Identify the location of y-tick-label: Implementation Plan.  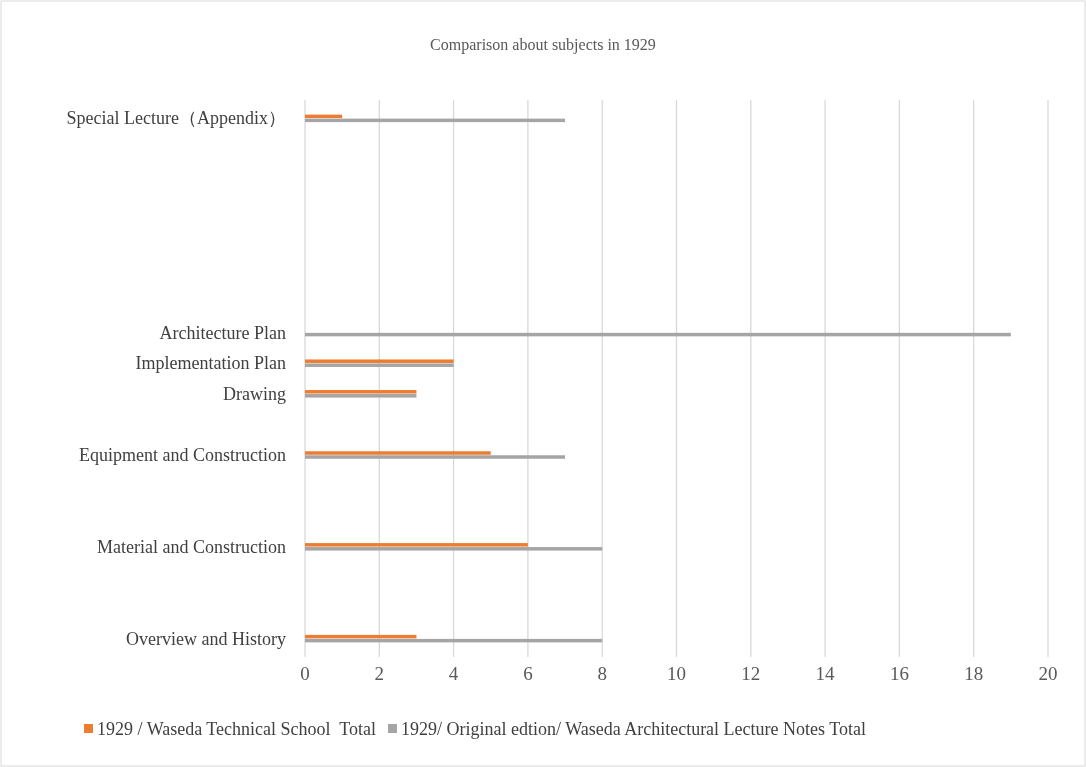
(210, 363).